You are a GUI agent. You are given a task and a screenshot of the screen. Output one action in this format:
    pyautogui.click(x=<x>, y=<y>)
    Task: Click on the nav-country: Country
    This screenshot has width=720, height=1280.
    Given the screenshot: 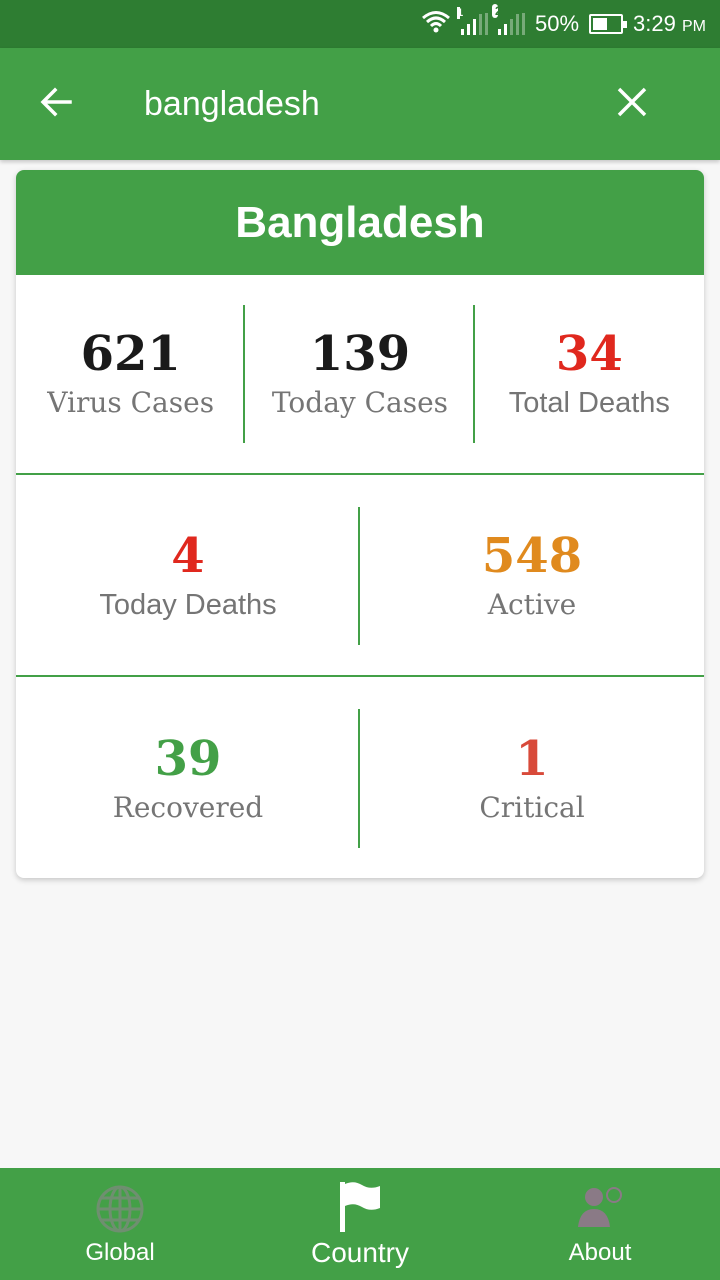 What is the action you would take?
    pyautogui.click(x=360, y=1224)
    